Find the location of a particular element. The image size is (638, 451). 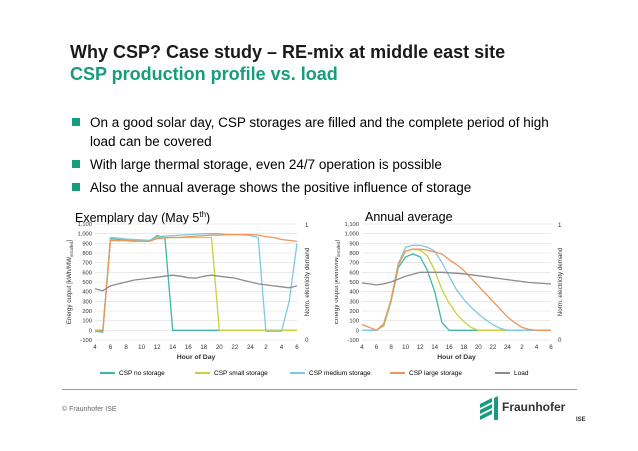

chart-caption-text: Exemplary day (May 5 is located at coordinates (137, 218).